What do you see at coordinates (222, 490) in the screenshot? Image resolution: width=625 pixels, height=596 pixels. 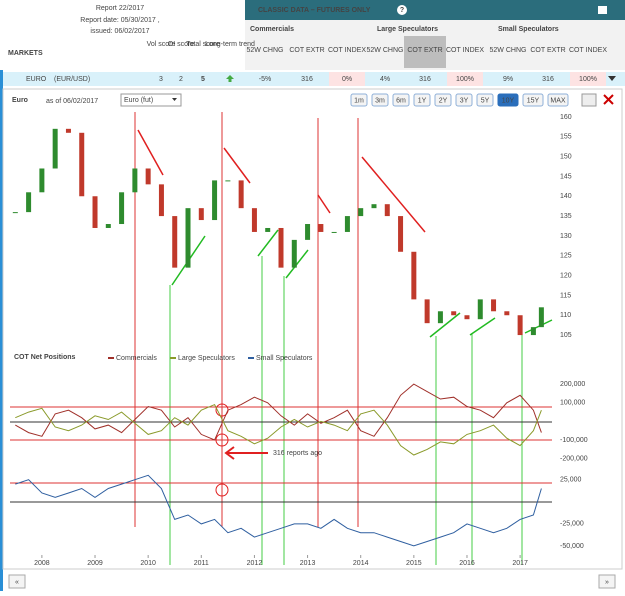 I see `extreme-circle` at bounding box center [222, 490].